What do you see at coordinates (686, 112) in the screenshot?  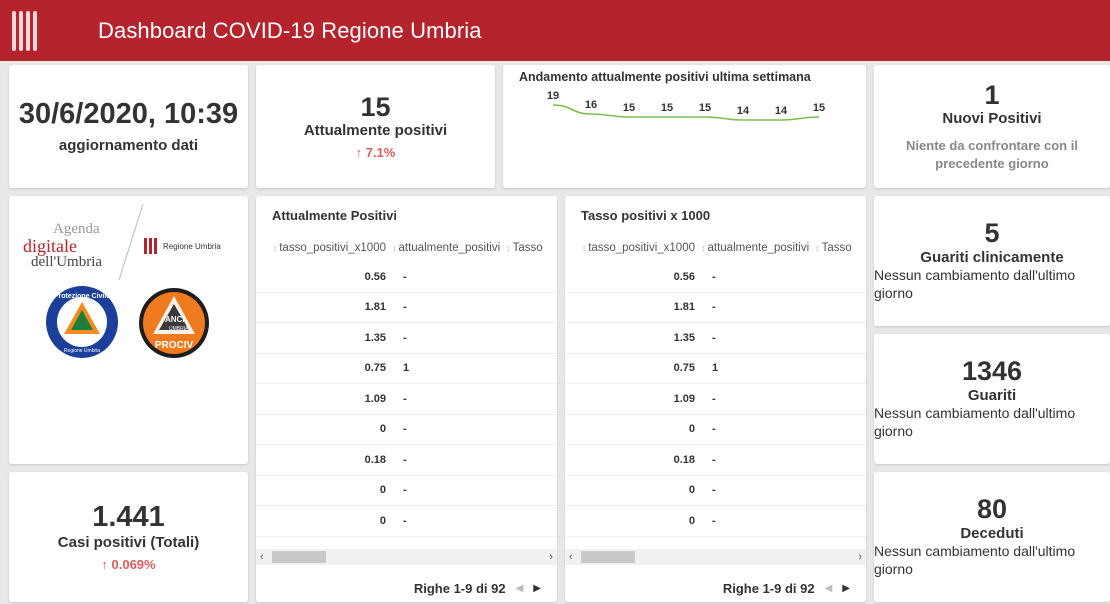 I see `trend-line` at bounding box center [686, 112].